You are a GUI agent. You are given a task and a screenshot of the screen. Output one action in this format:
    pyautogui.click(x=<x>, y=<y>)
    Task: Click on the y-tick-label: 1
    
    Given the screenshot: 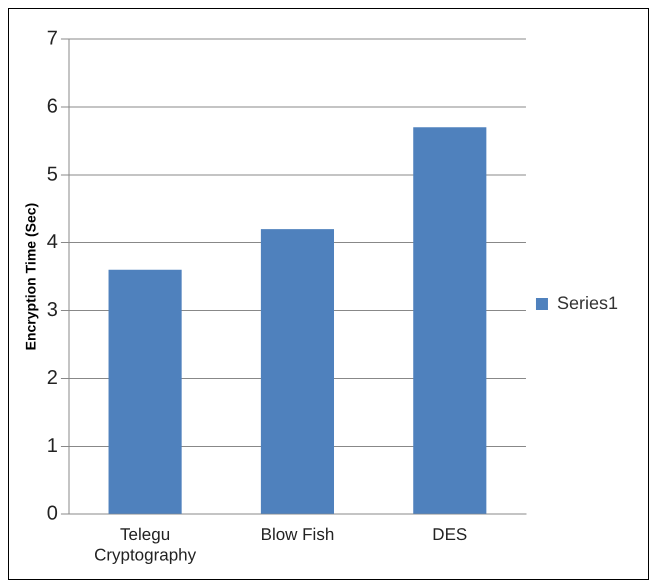 What is the action you would take?
    pyautogui.click(x=52, y=445)
    